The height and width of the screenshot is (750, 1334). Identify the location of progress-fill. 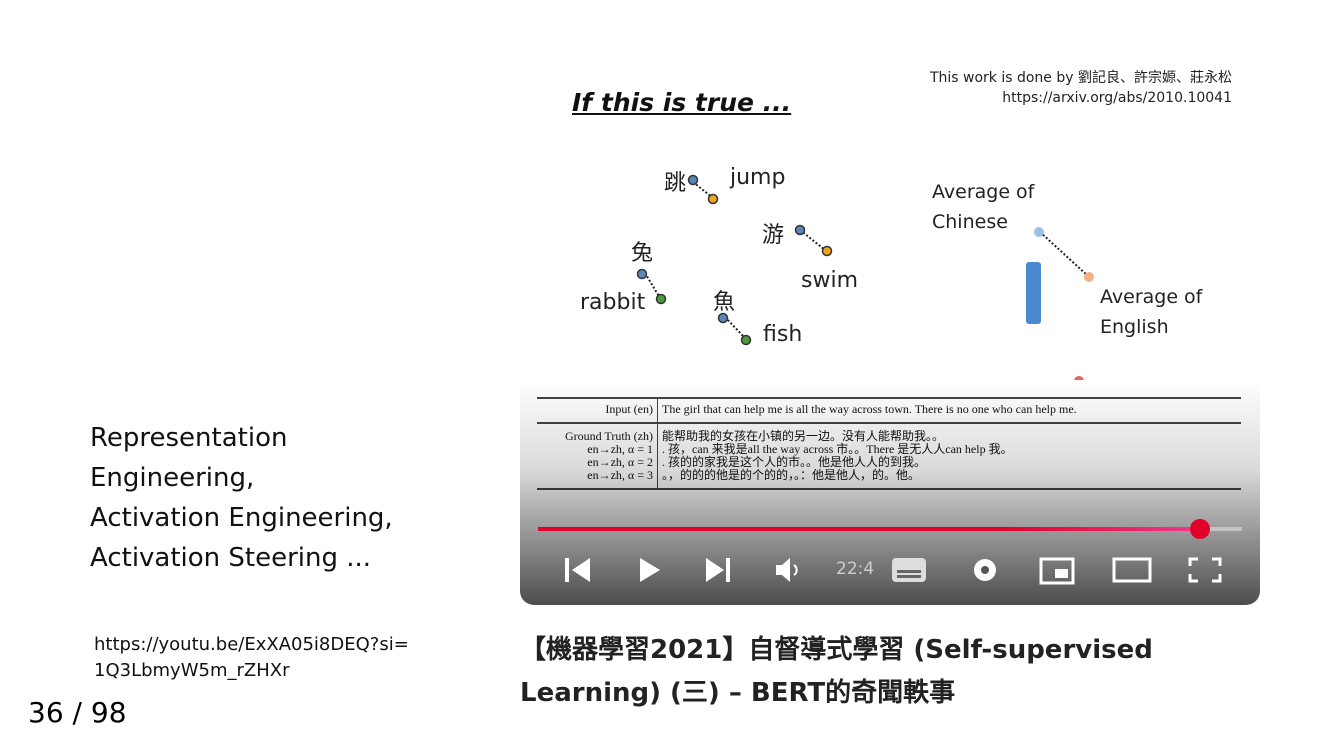
(869, 529).